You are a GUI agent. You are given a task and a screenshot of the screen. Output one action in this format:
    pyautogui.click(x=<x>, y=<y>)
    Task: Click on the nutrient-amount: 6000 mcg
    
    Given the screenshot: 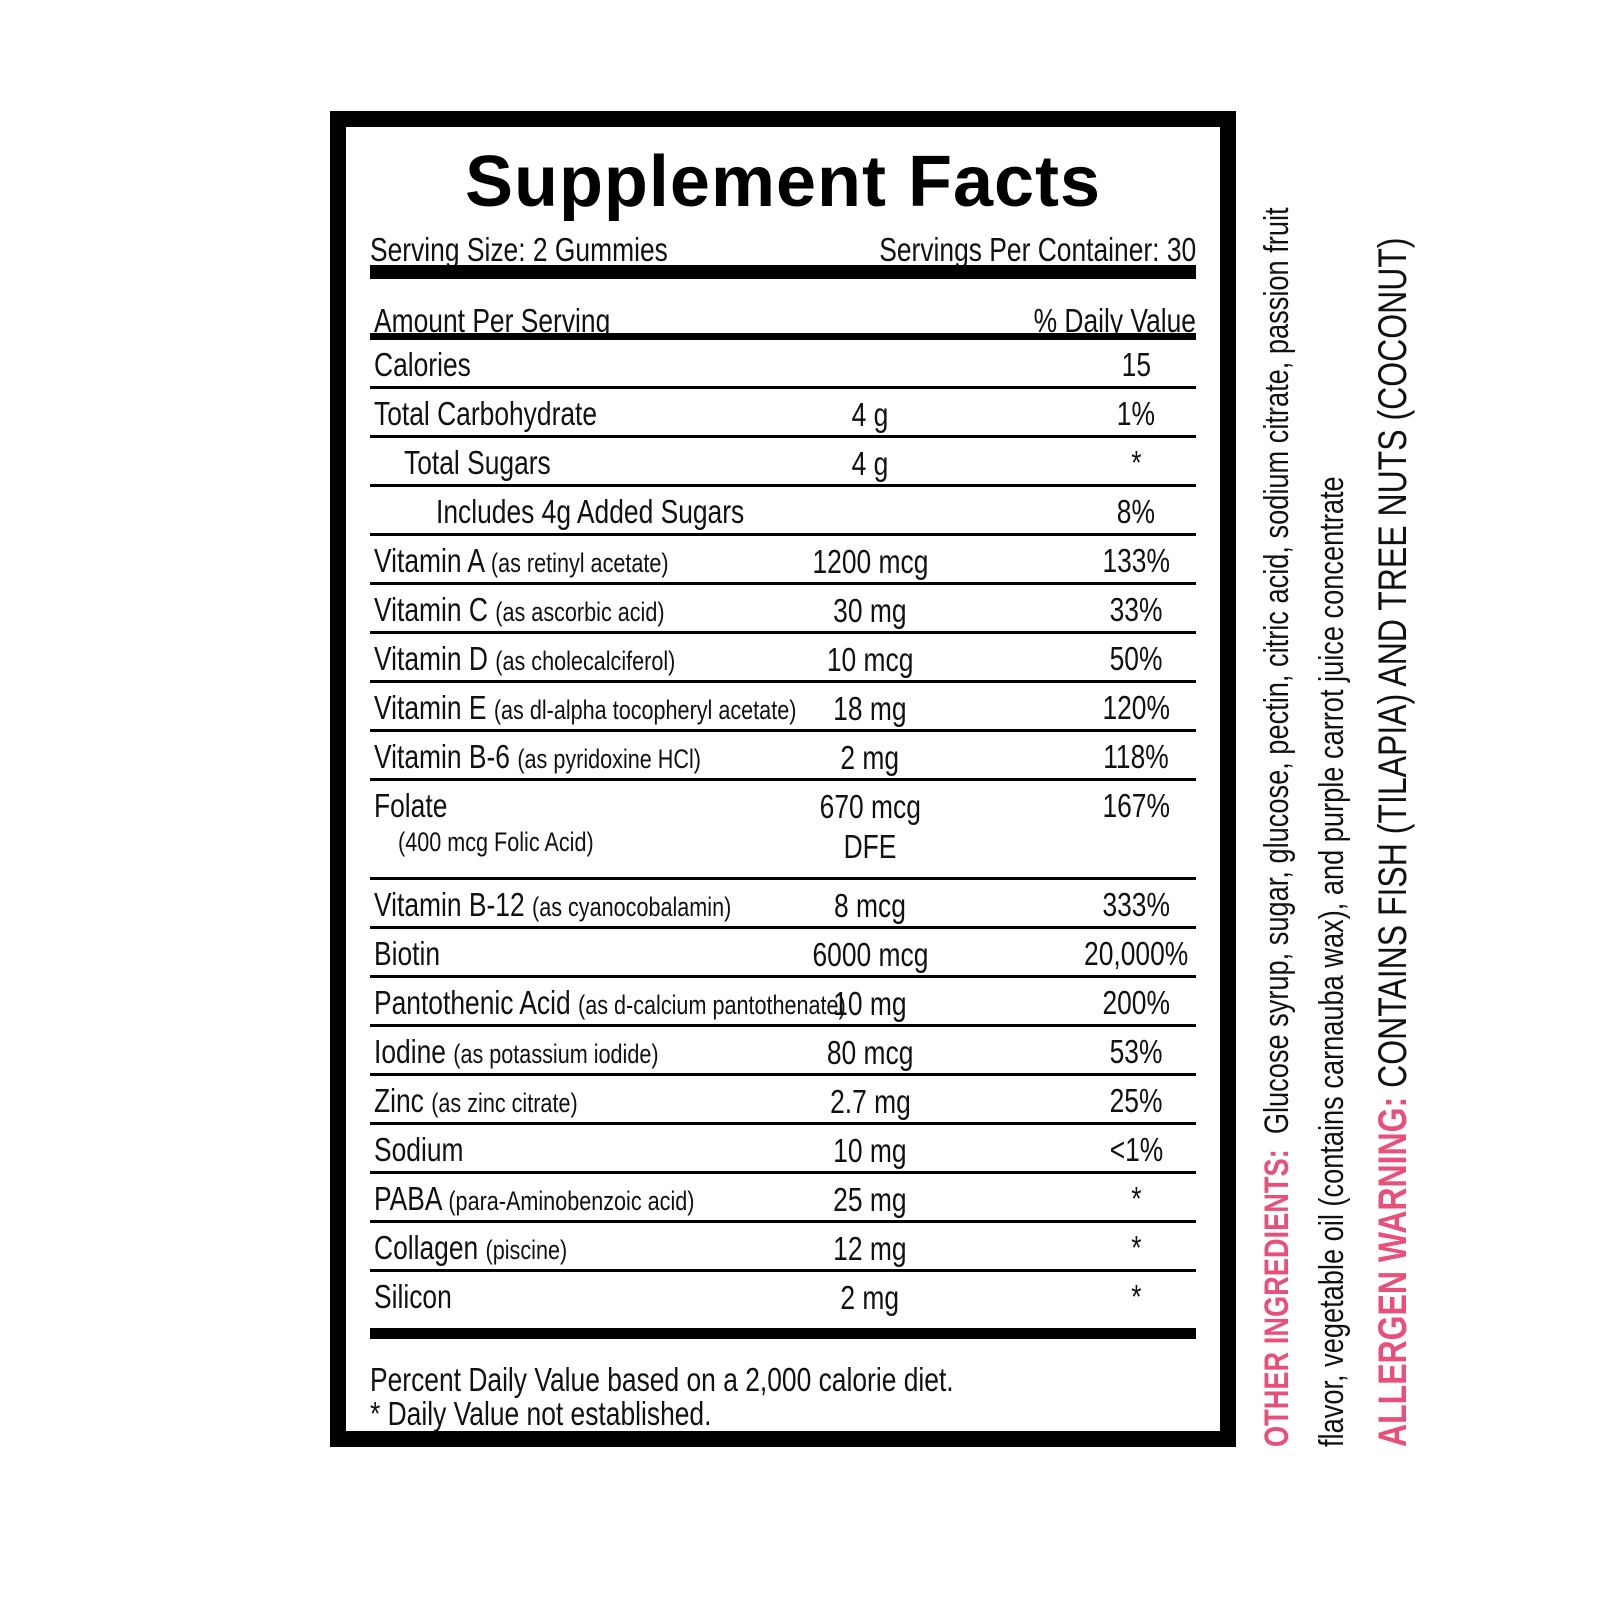 What is the action you would take?
    pyautogui.click(x=870, y=954)
    